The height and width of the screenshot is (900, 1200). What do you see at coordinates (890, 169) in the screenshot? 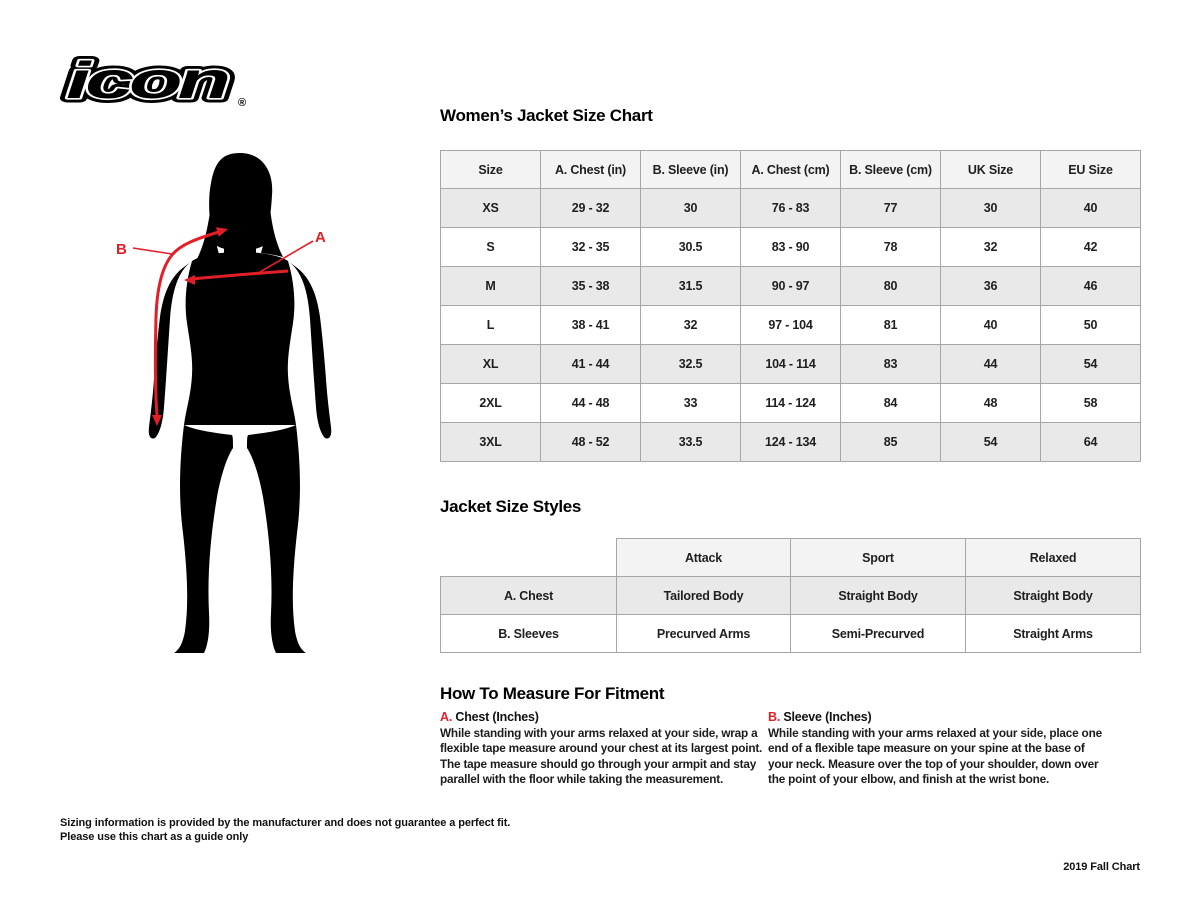
I see `column-header: B. Sleeve (cm)` at bounding box center [890, 169].